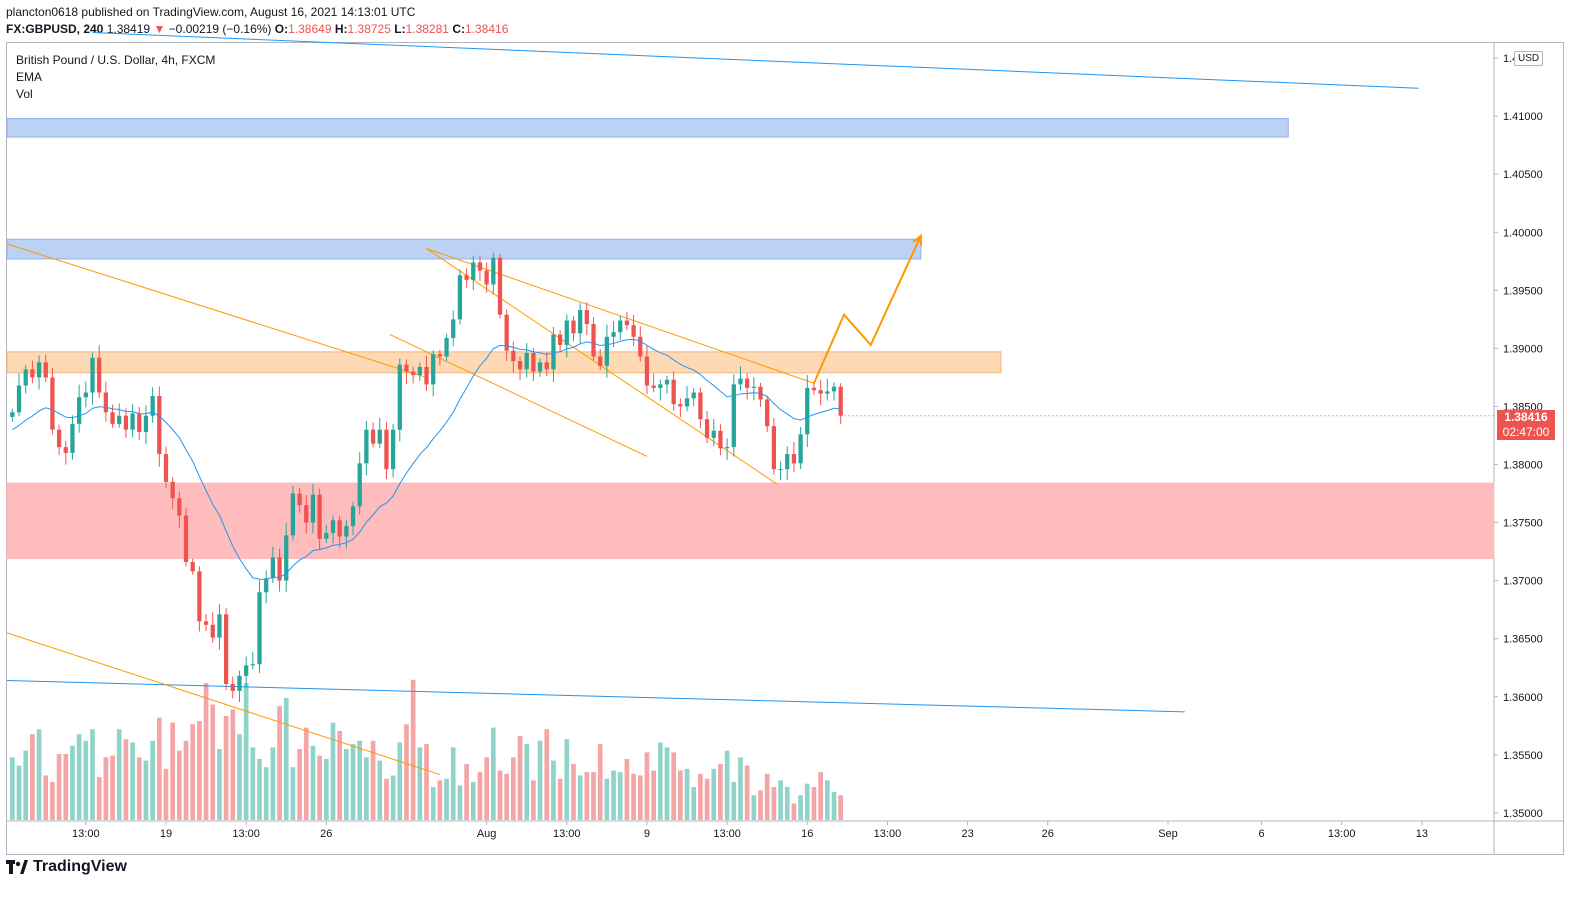 The height and width of the screenshot is (897, 1591). Describe the element at coordinates (1261, 834) in the screenshot. I see `x-tick-label: 6` at that location.